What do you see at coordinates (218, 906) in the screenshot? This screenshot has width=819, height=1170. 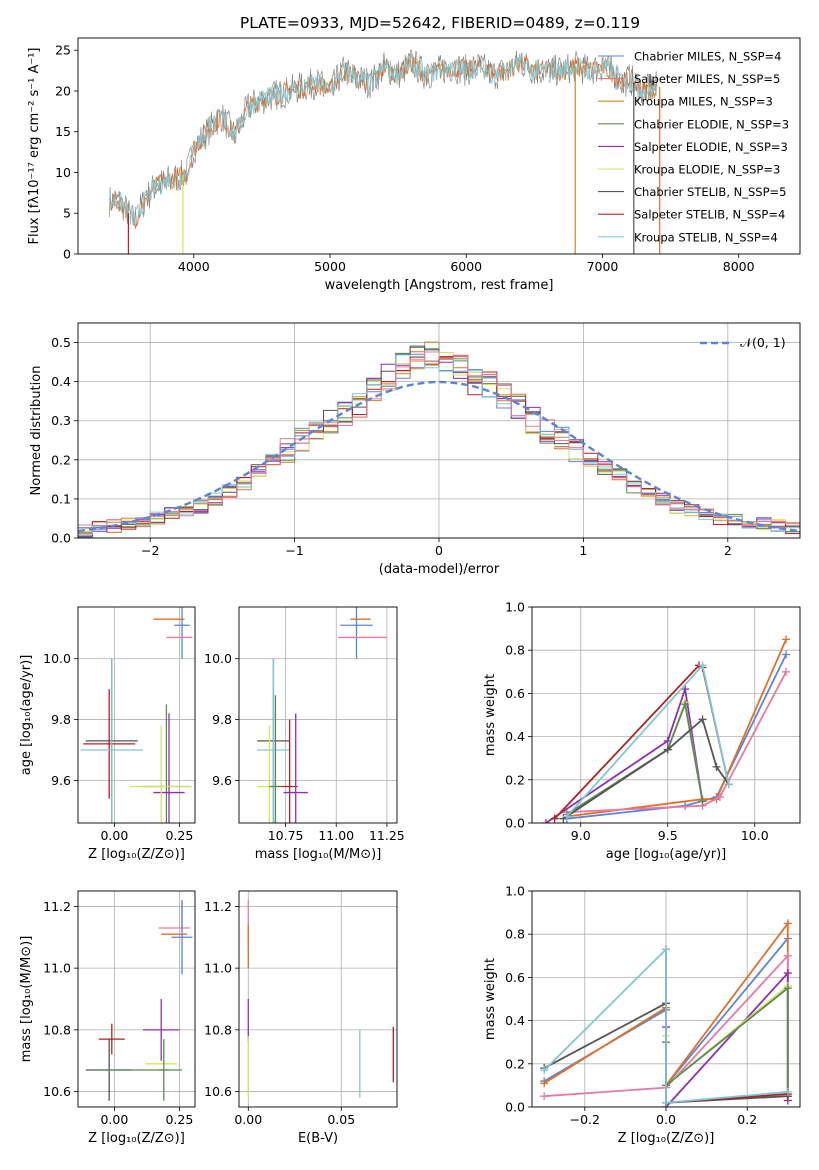 I see `y-tick-label: 11.2` at bounding box center [218, 906].